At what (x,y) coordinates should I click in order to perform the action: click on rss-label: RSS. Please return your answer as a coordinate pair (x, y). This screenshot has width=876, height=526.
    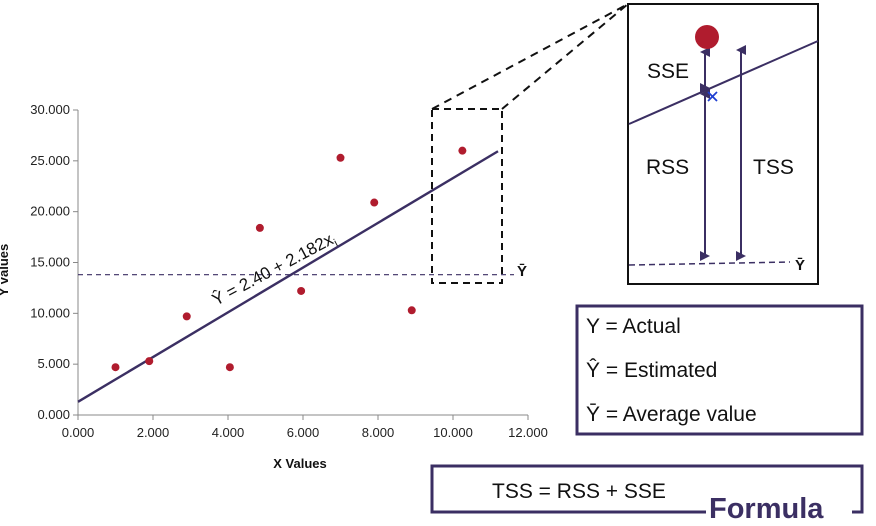
    Looking at the image, I should click on (667, 167).